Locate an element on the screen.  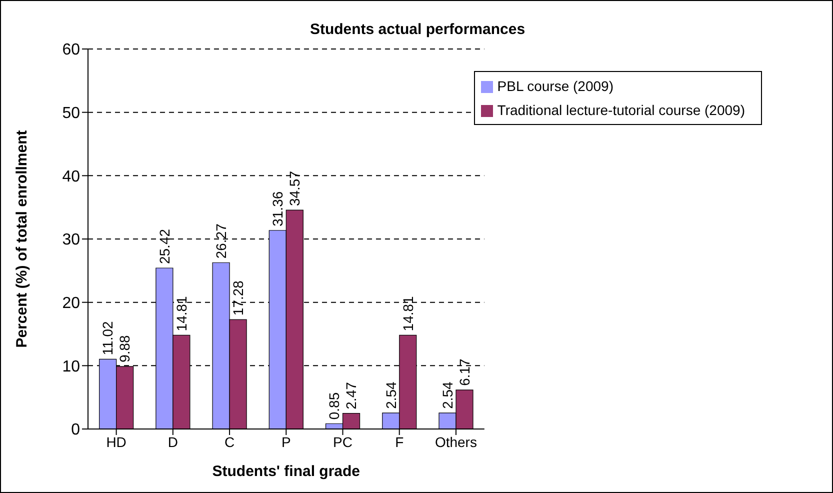
x-axis-title: Students' final grade is located at coordinates (286, 471).